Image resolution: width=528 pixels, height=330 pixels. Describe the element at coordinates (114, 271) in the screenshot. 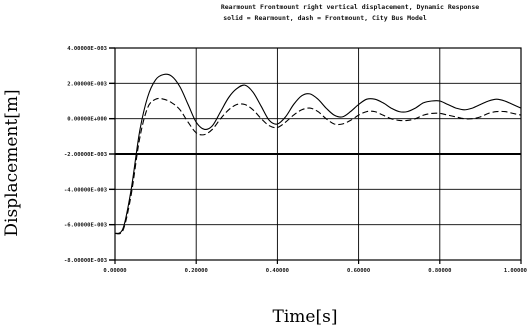

I see `x-tick-label: 0.00000` at that location.